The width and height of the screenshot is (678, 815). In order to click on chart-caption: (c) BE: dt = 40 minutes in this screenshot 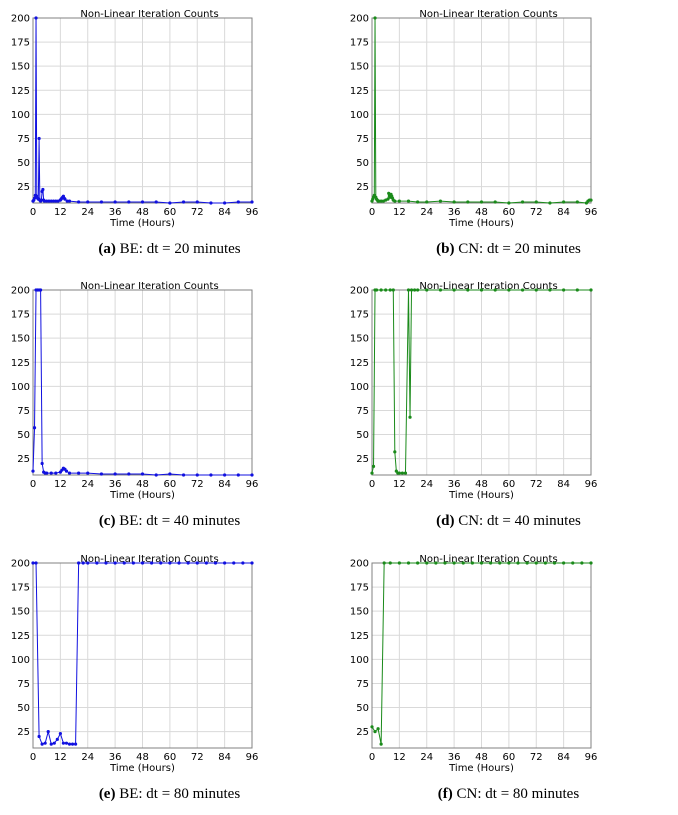, I will do `click(169, 521)`.